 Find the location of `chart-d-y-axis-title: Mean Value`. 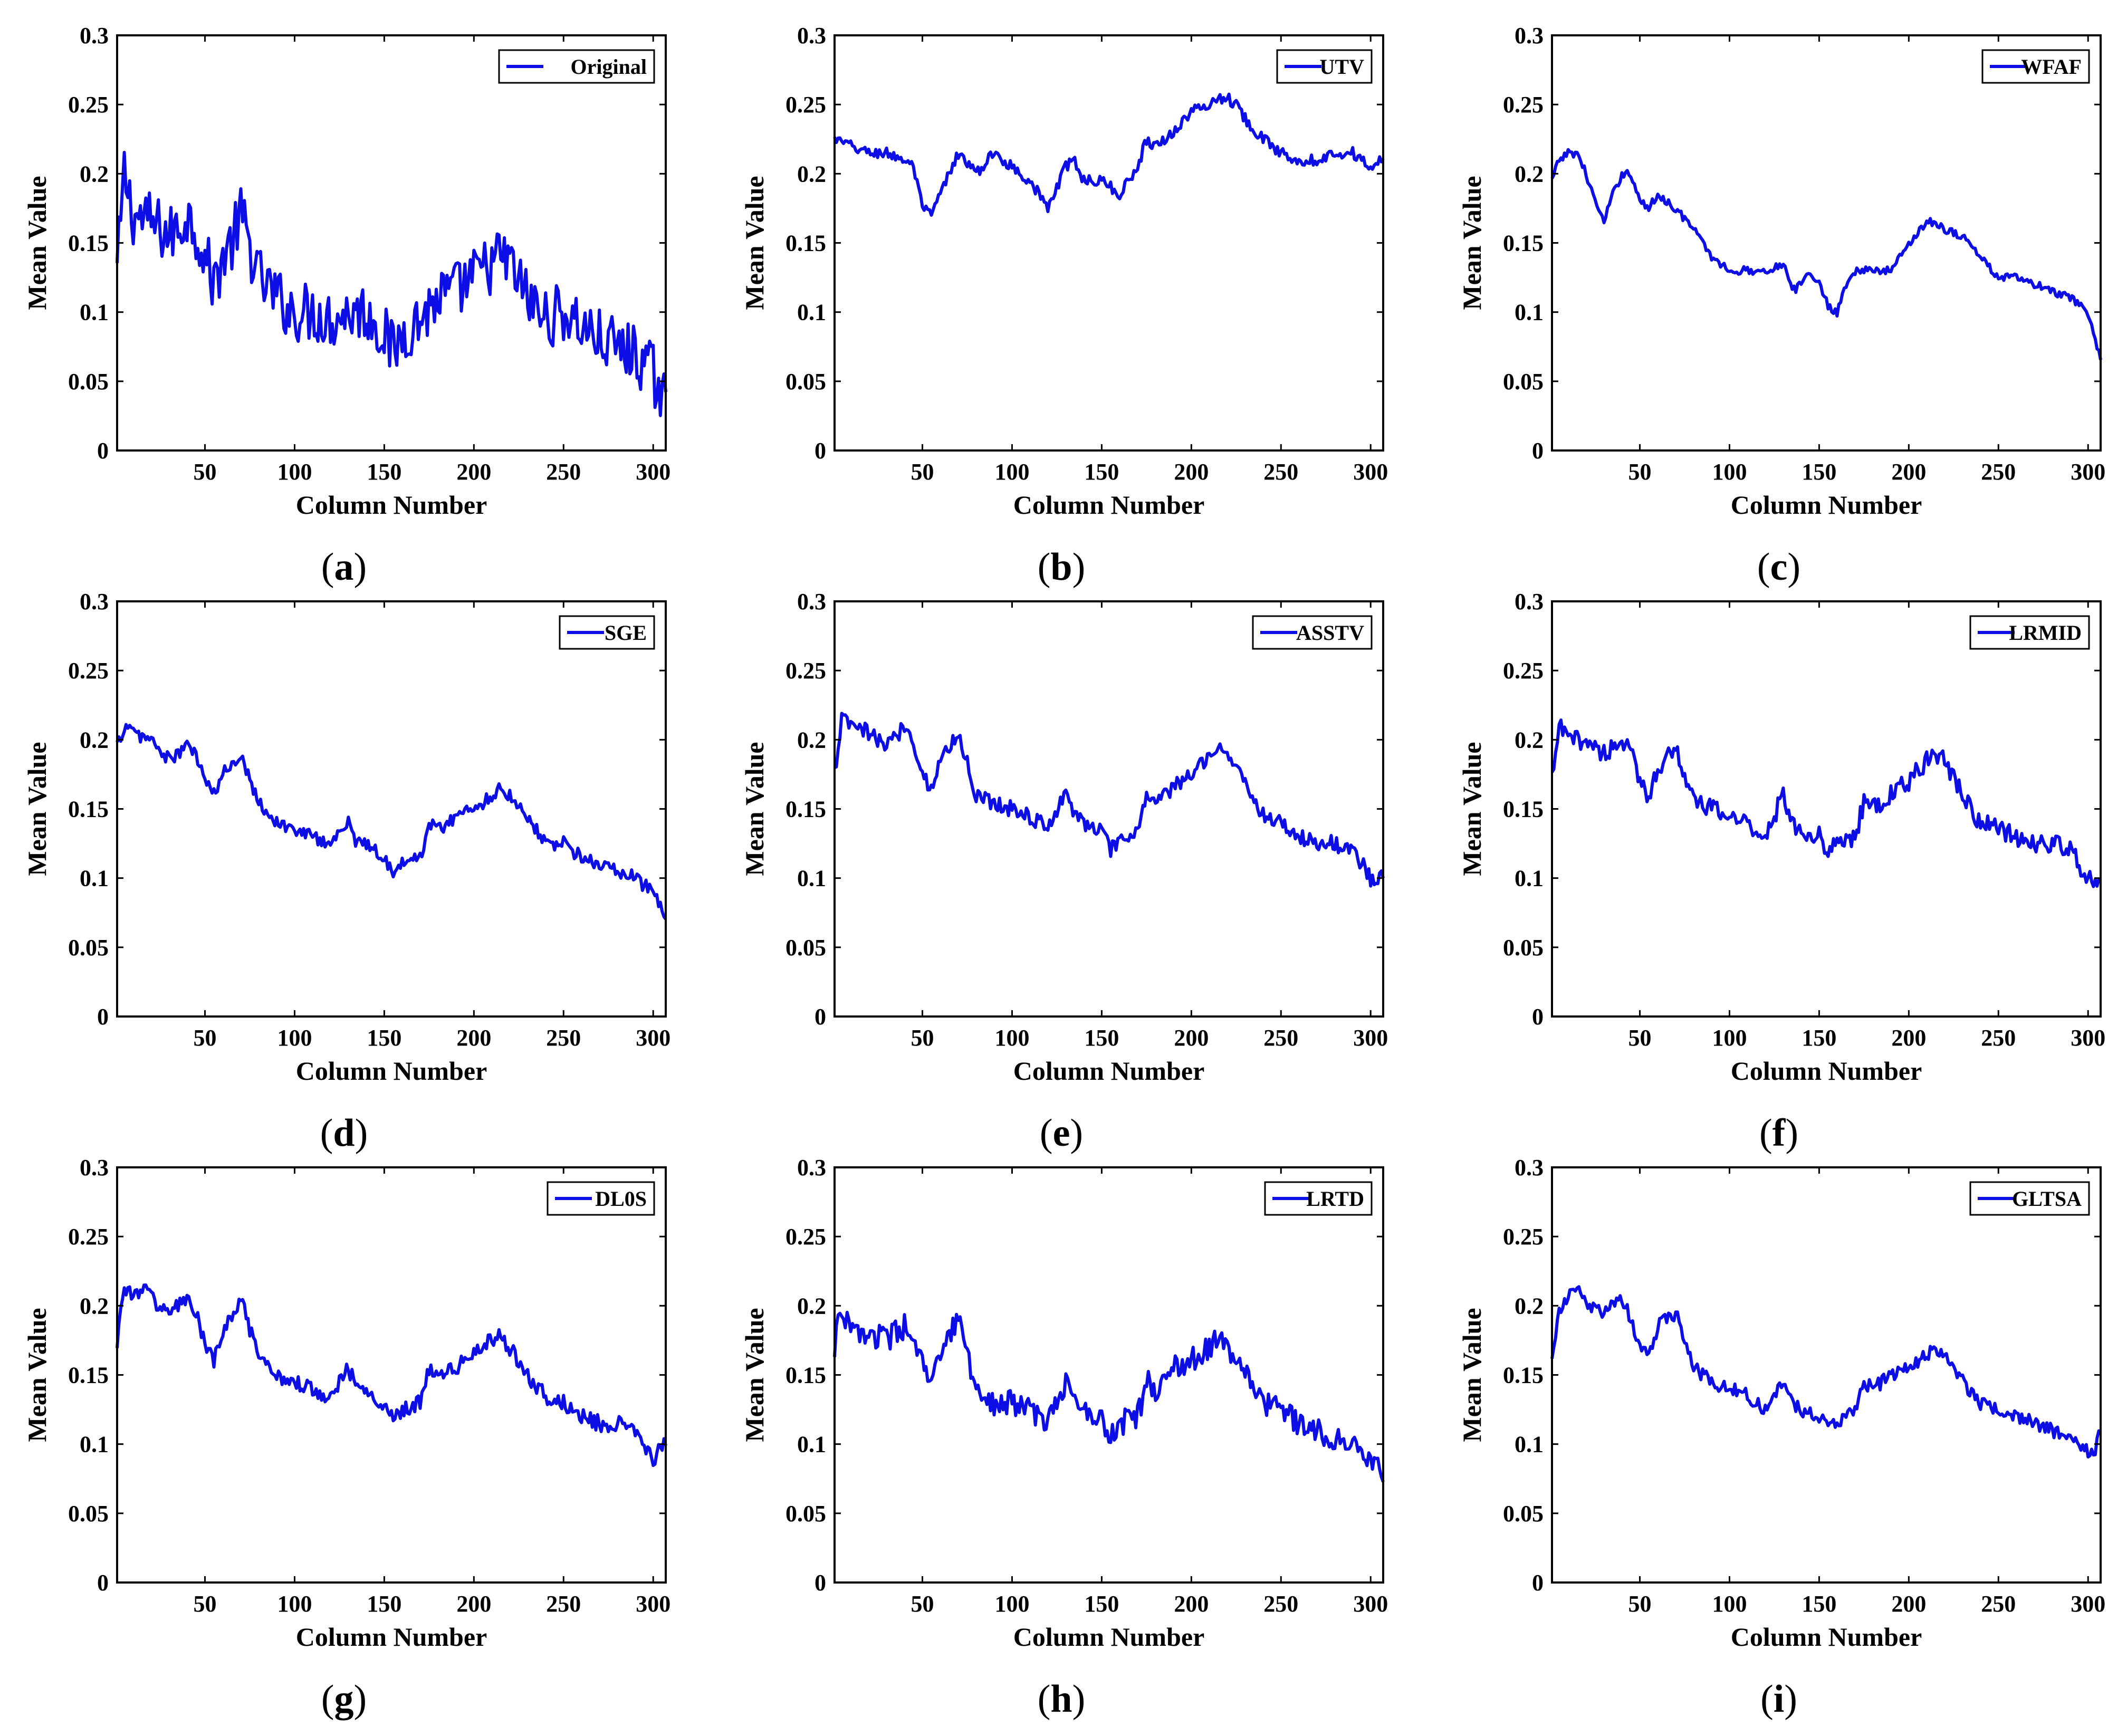

chart-d-y-axis-title: Mean Value is located at coordinates (37, 809).